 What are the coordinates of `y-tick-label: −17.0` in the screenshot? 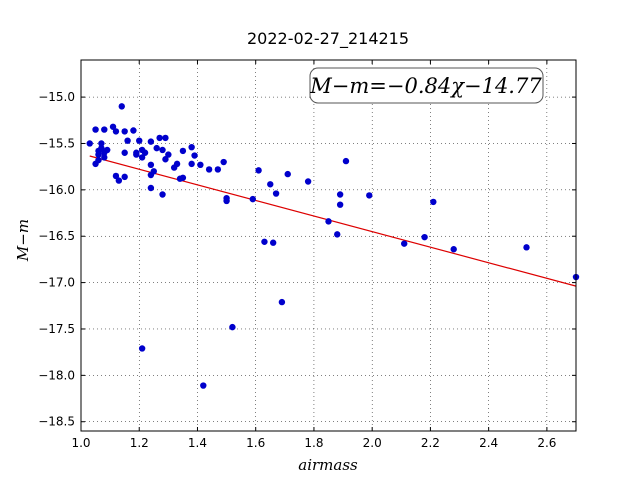 It's located at (56, 283).